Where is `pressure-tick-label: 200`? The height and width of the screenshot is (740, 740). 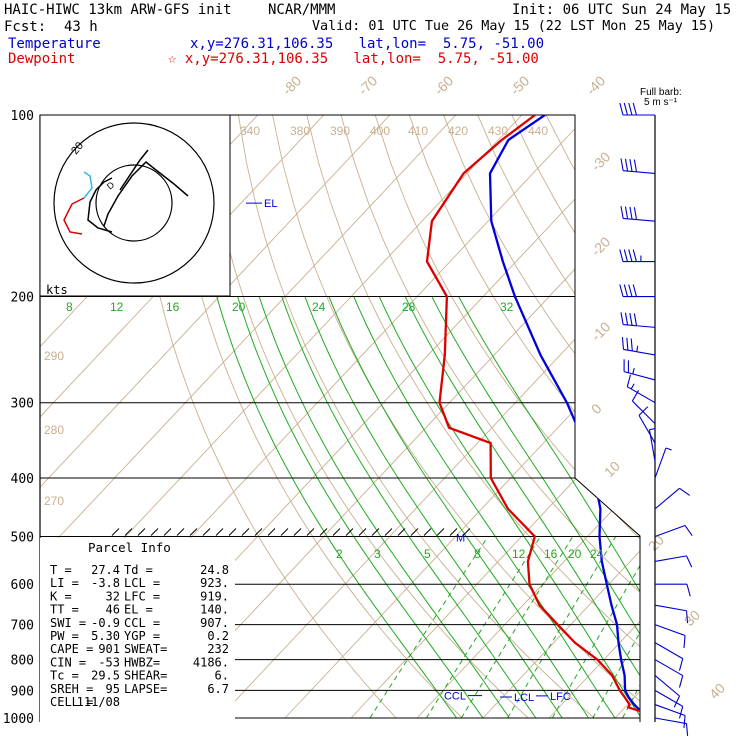 pressure-tick-label: 200 is located at coordinates (22, 298).